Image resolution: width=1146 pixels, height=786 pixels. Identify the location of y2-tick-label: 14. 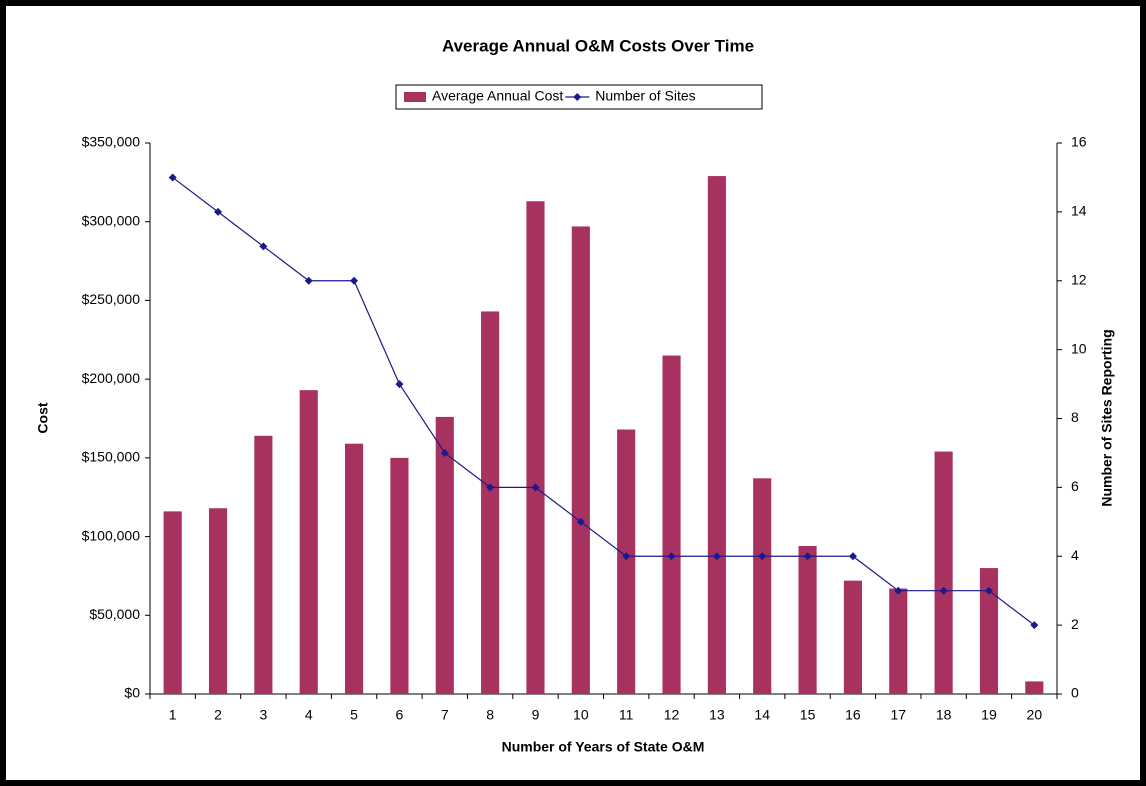
(1079, 211).